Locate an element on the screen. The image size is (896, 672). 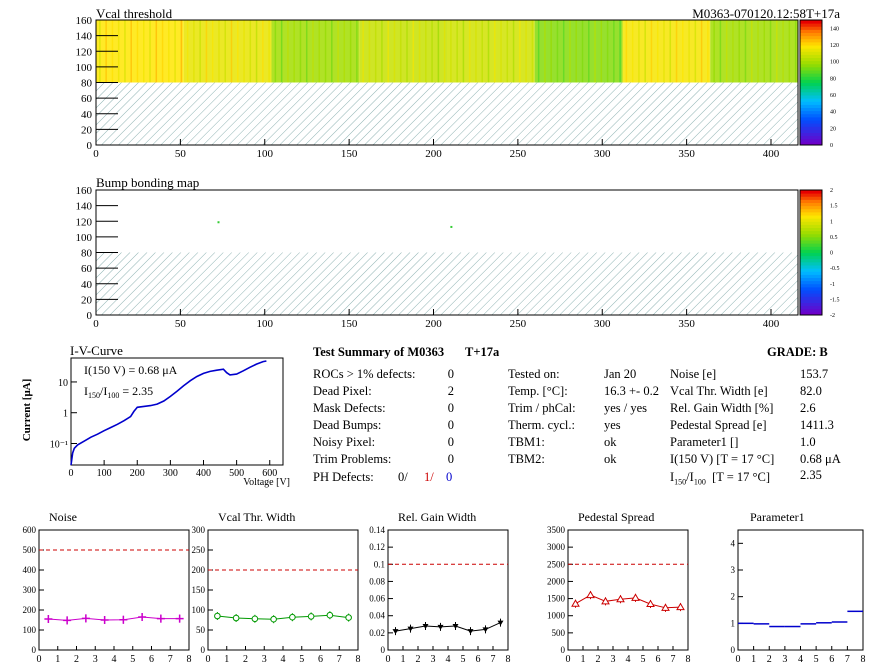
iv-curve-line is located at coordinates (168, 413).